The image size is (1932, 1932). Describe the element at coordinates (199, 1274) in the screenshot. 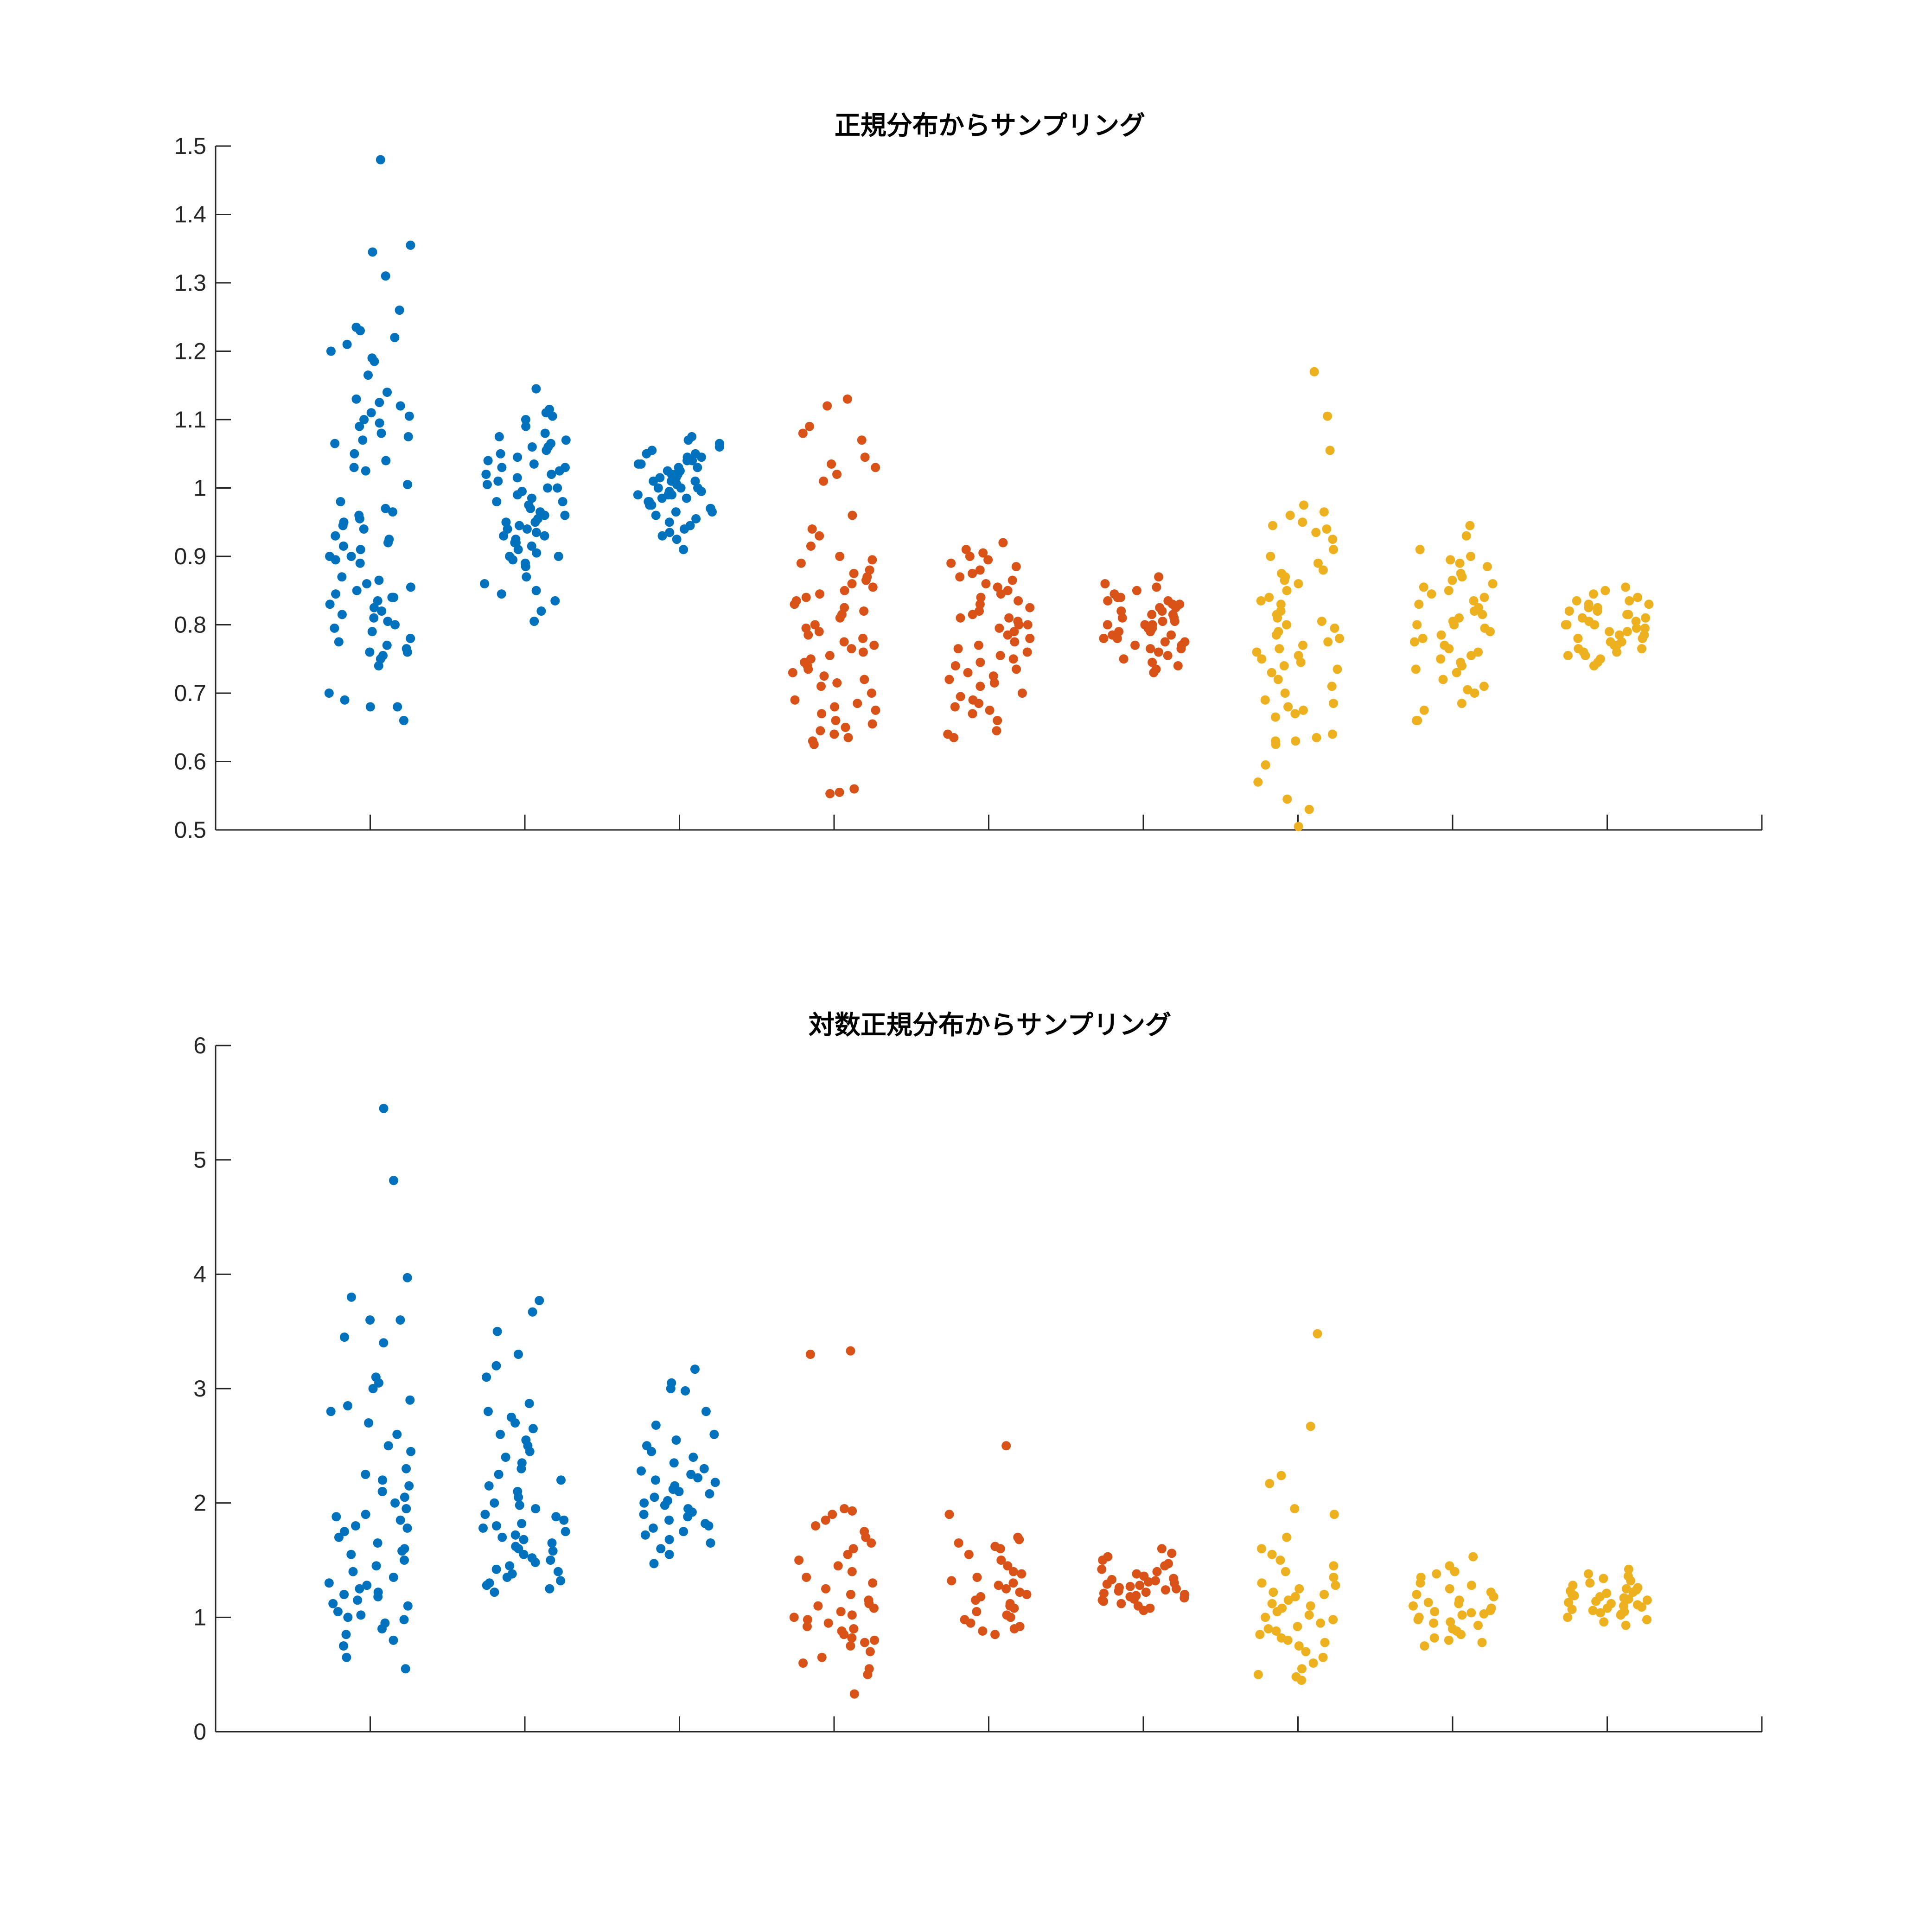

I see `bottom-chart-y-tick-label: 4` at that location.